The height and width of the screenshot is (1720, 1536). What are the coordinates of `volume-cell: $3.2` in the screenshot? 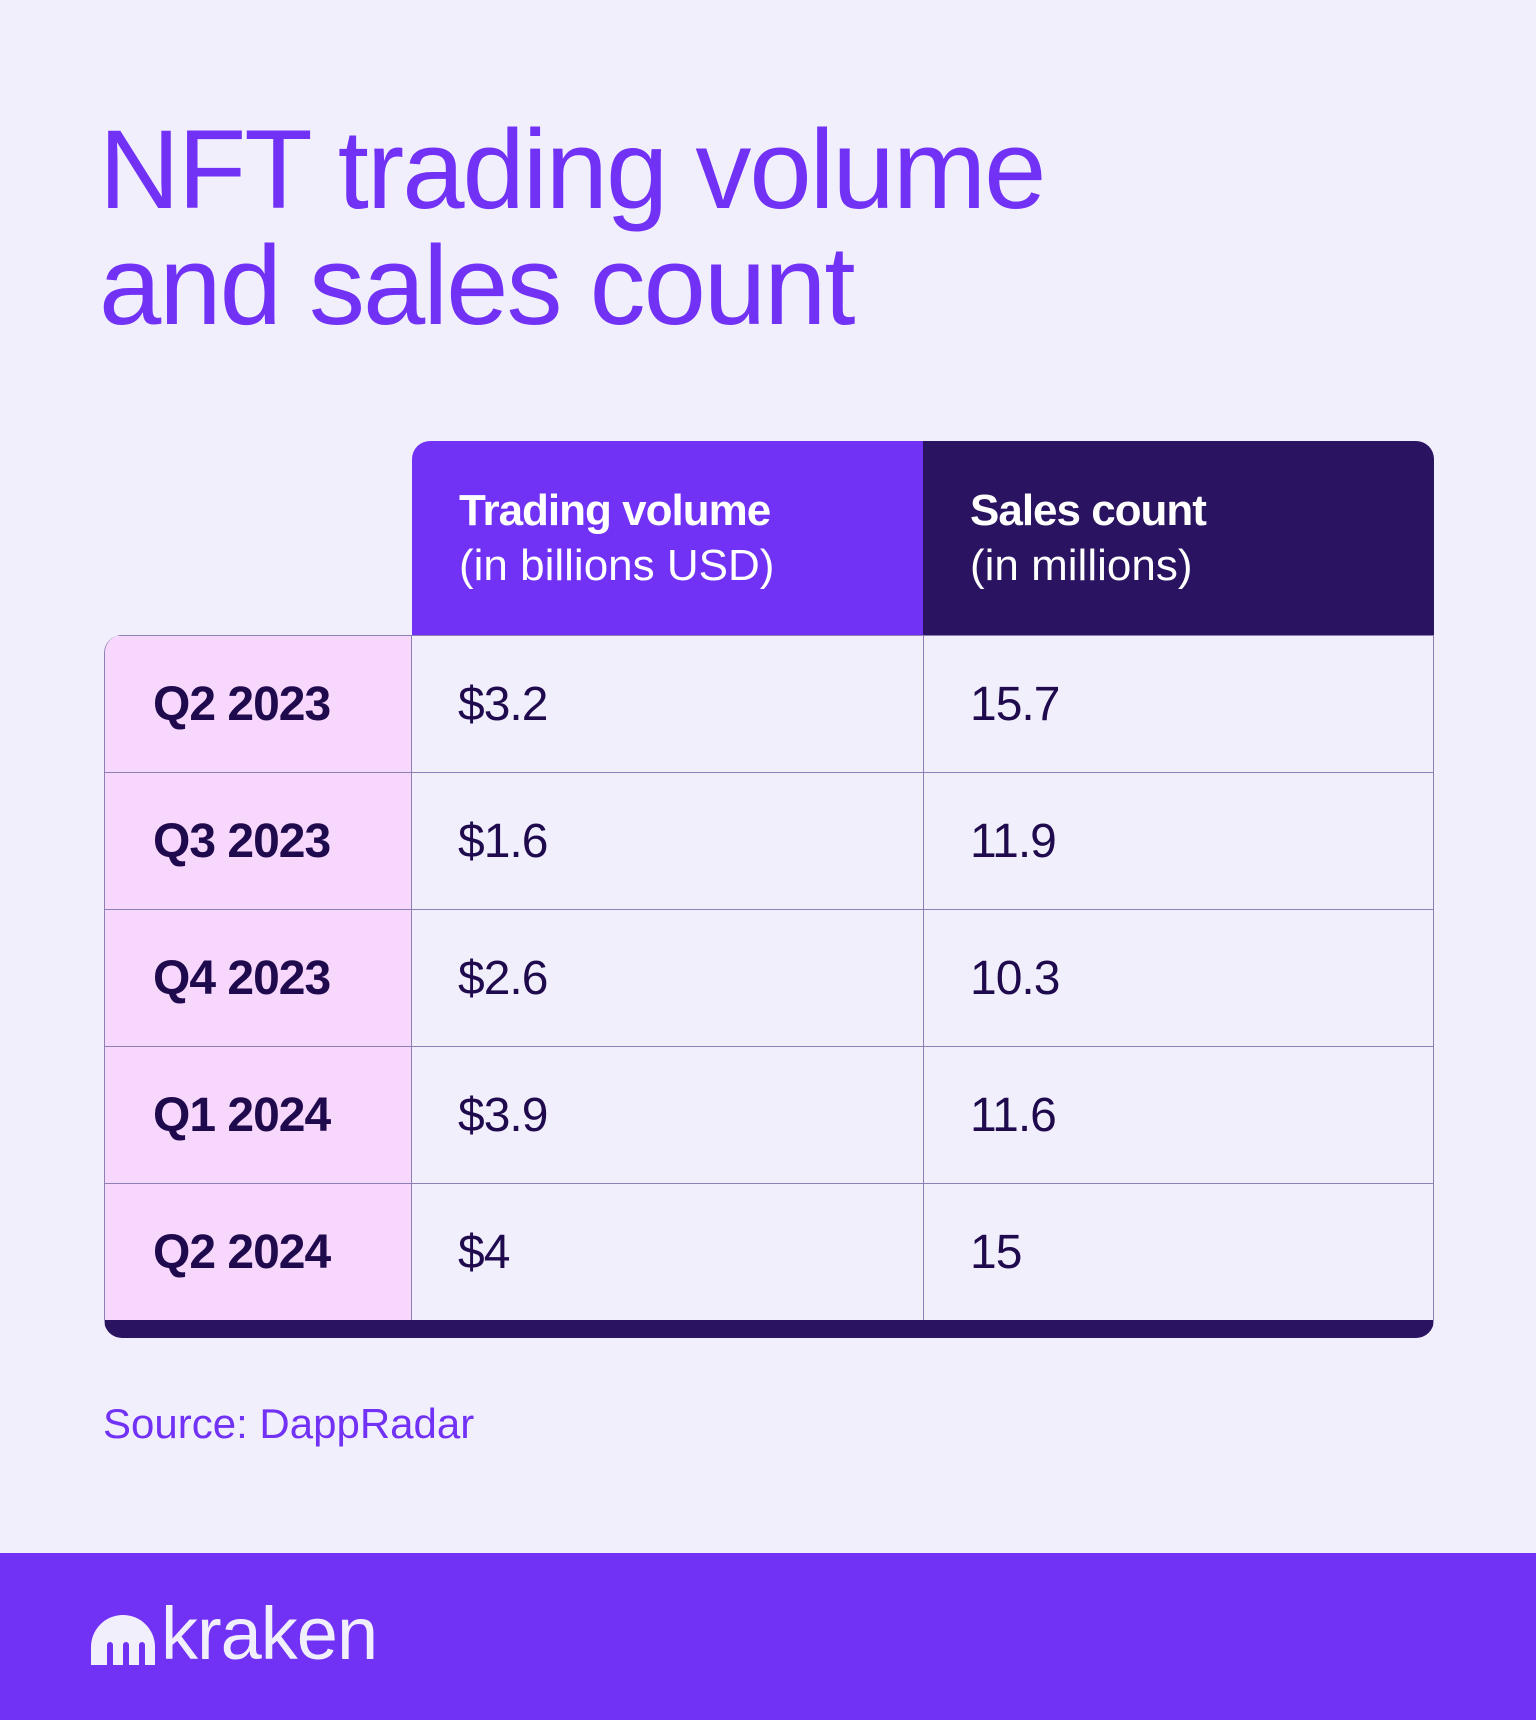 It's located at (668, 704).